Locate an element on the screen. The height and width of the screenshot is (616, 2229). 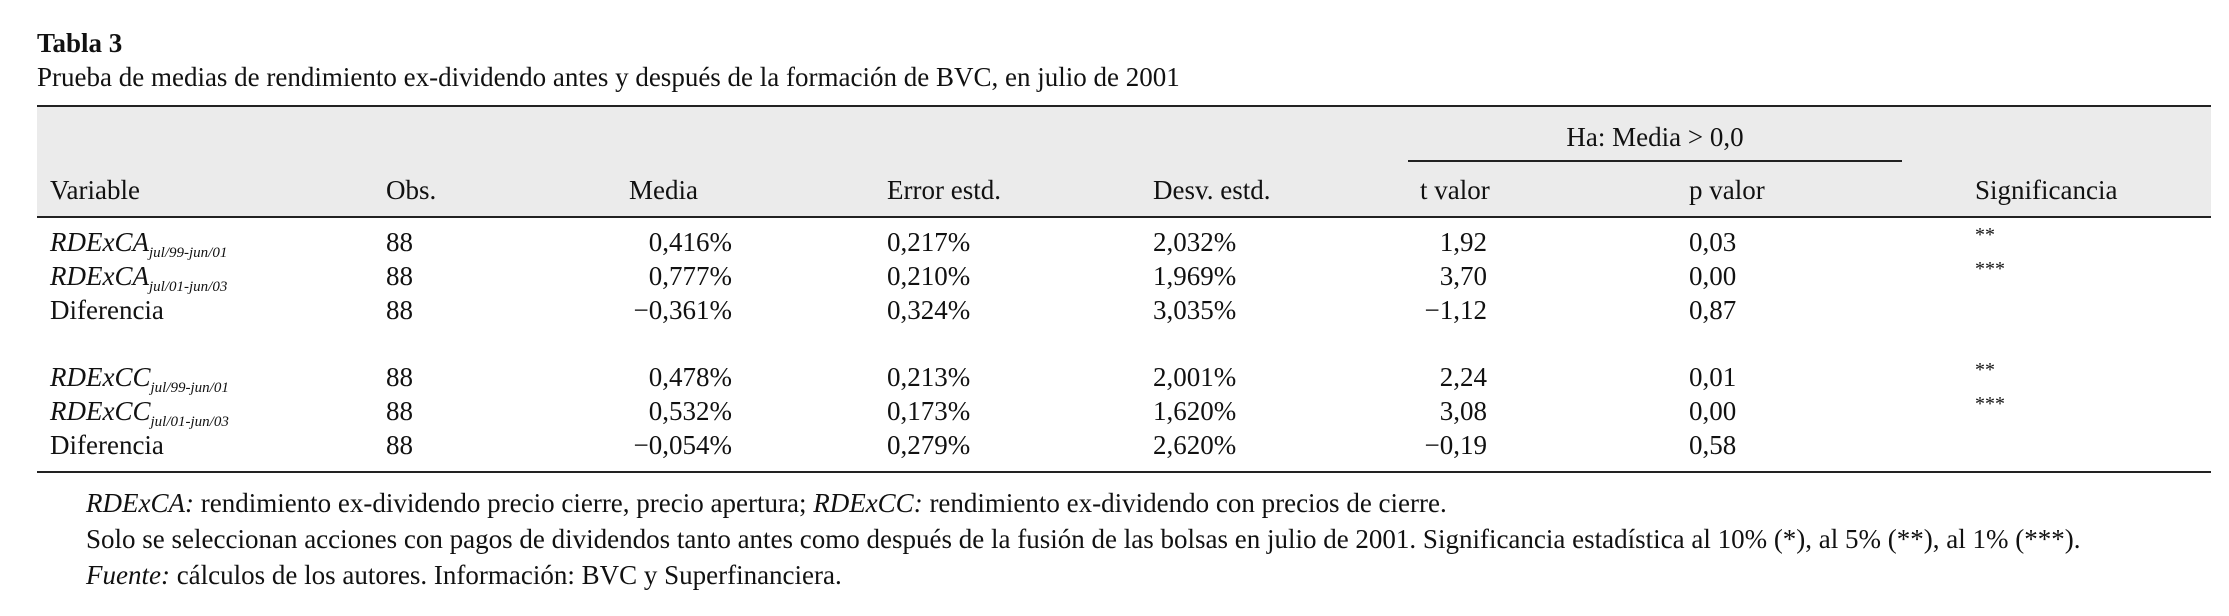
cell: 3,08 is located at coordinates (1463, 411).